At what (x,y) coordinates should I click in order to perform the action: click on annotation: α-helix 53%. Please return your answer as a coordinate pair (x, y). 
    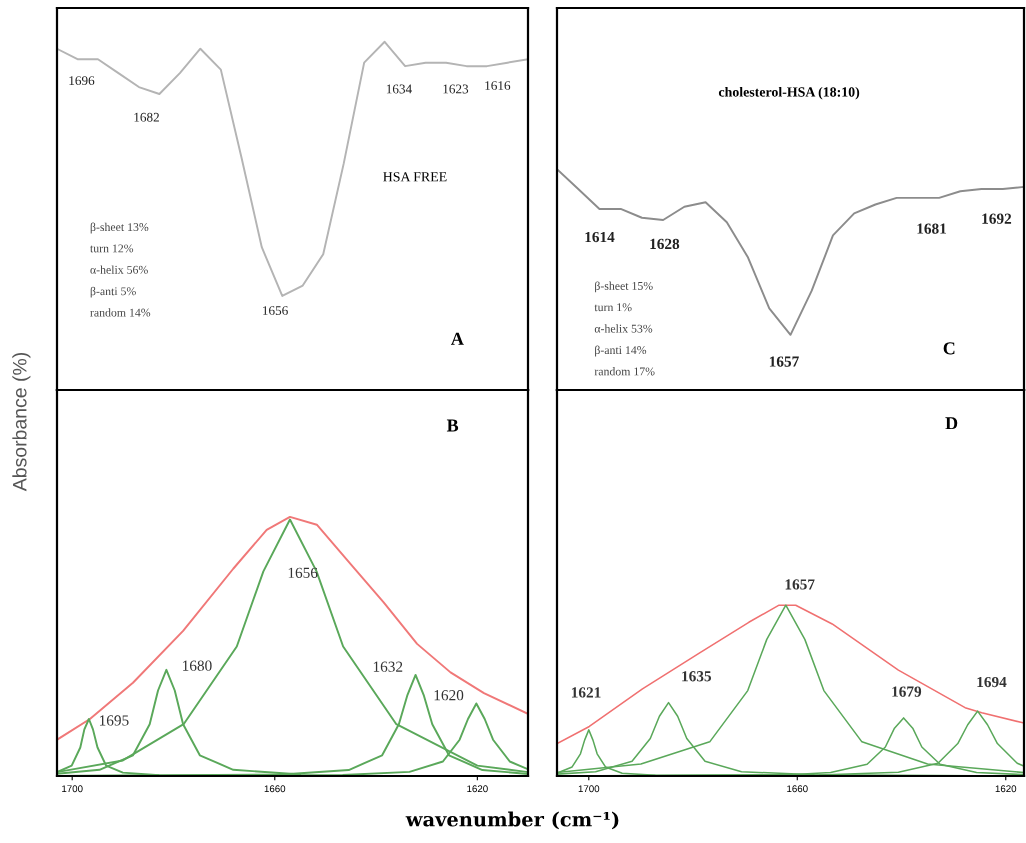
    Looking at the image, I should click on (623, 328).